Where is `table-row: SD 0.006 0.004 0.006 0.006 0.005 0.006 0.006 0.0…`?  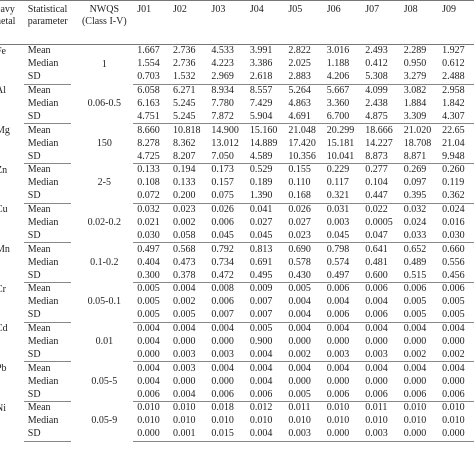 table-row: SD 0.006 0.004 0.006 0.006 0.005 0.006 0.006 0.0… is located at coordinates (237, 395).